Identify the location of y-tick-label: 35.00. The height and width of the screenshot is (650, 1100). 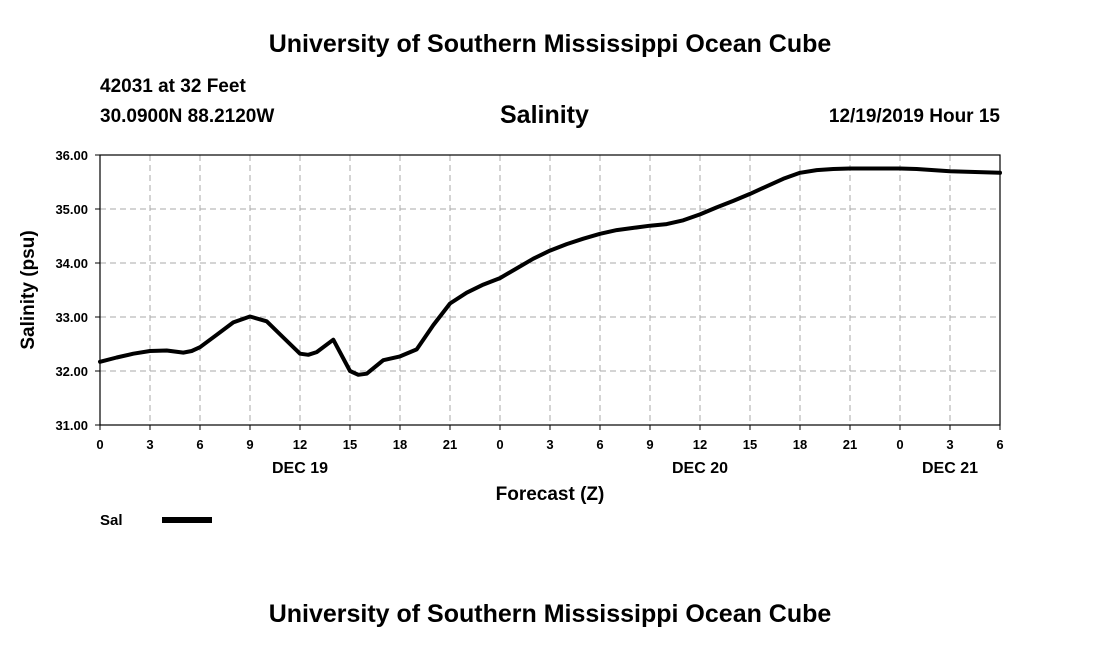
(71, 209).